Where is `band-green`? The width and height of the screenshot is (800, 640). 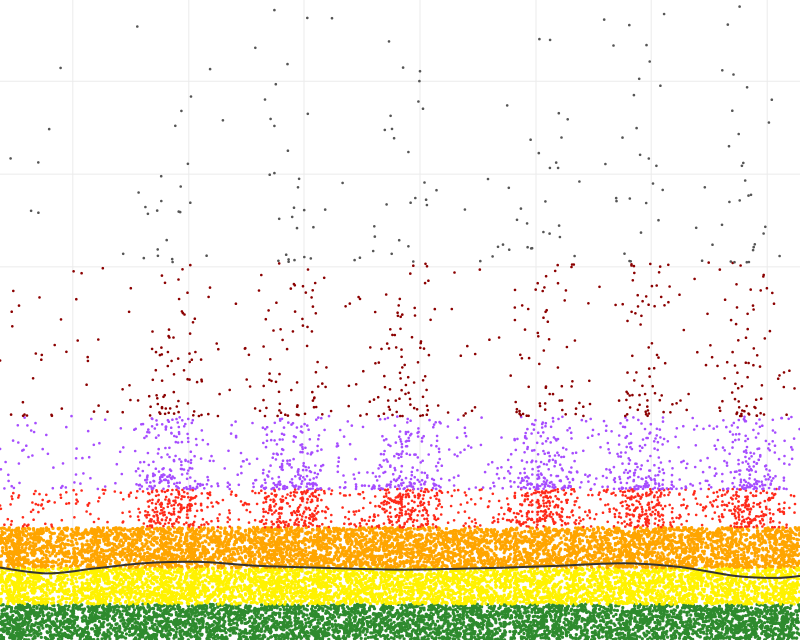
band-green is located at coordinates (400, 621).